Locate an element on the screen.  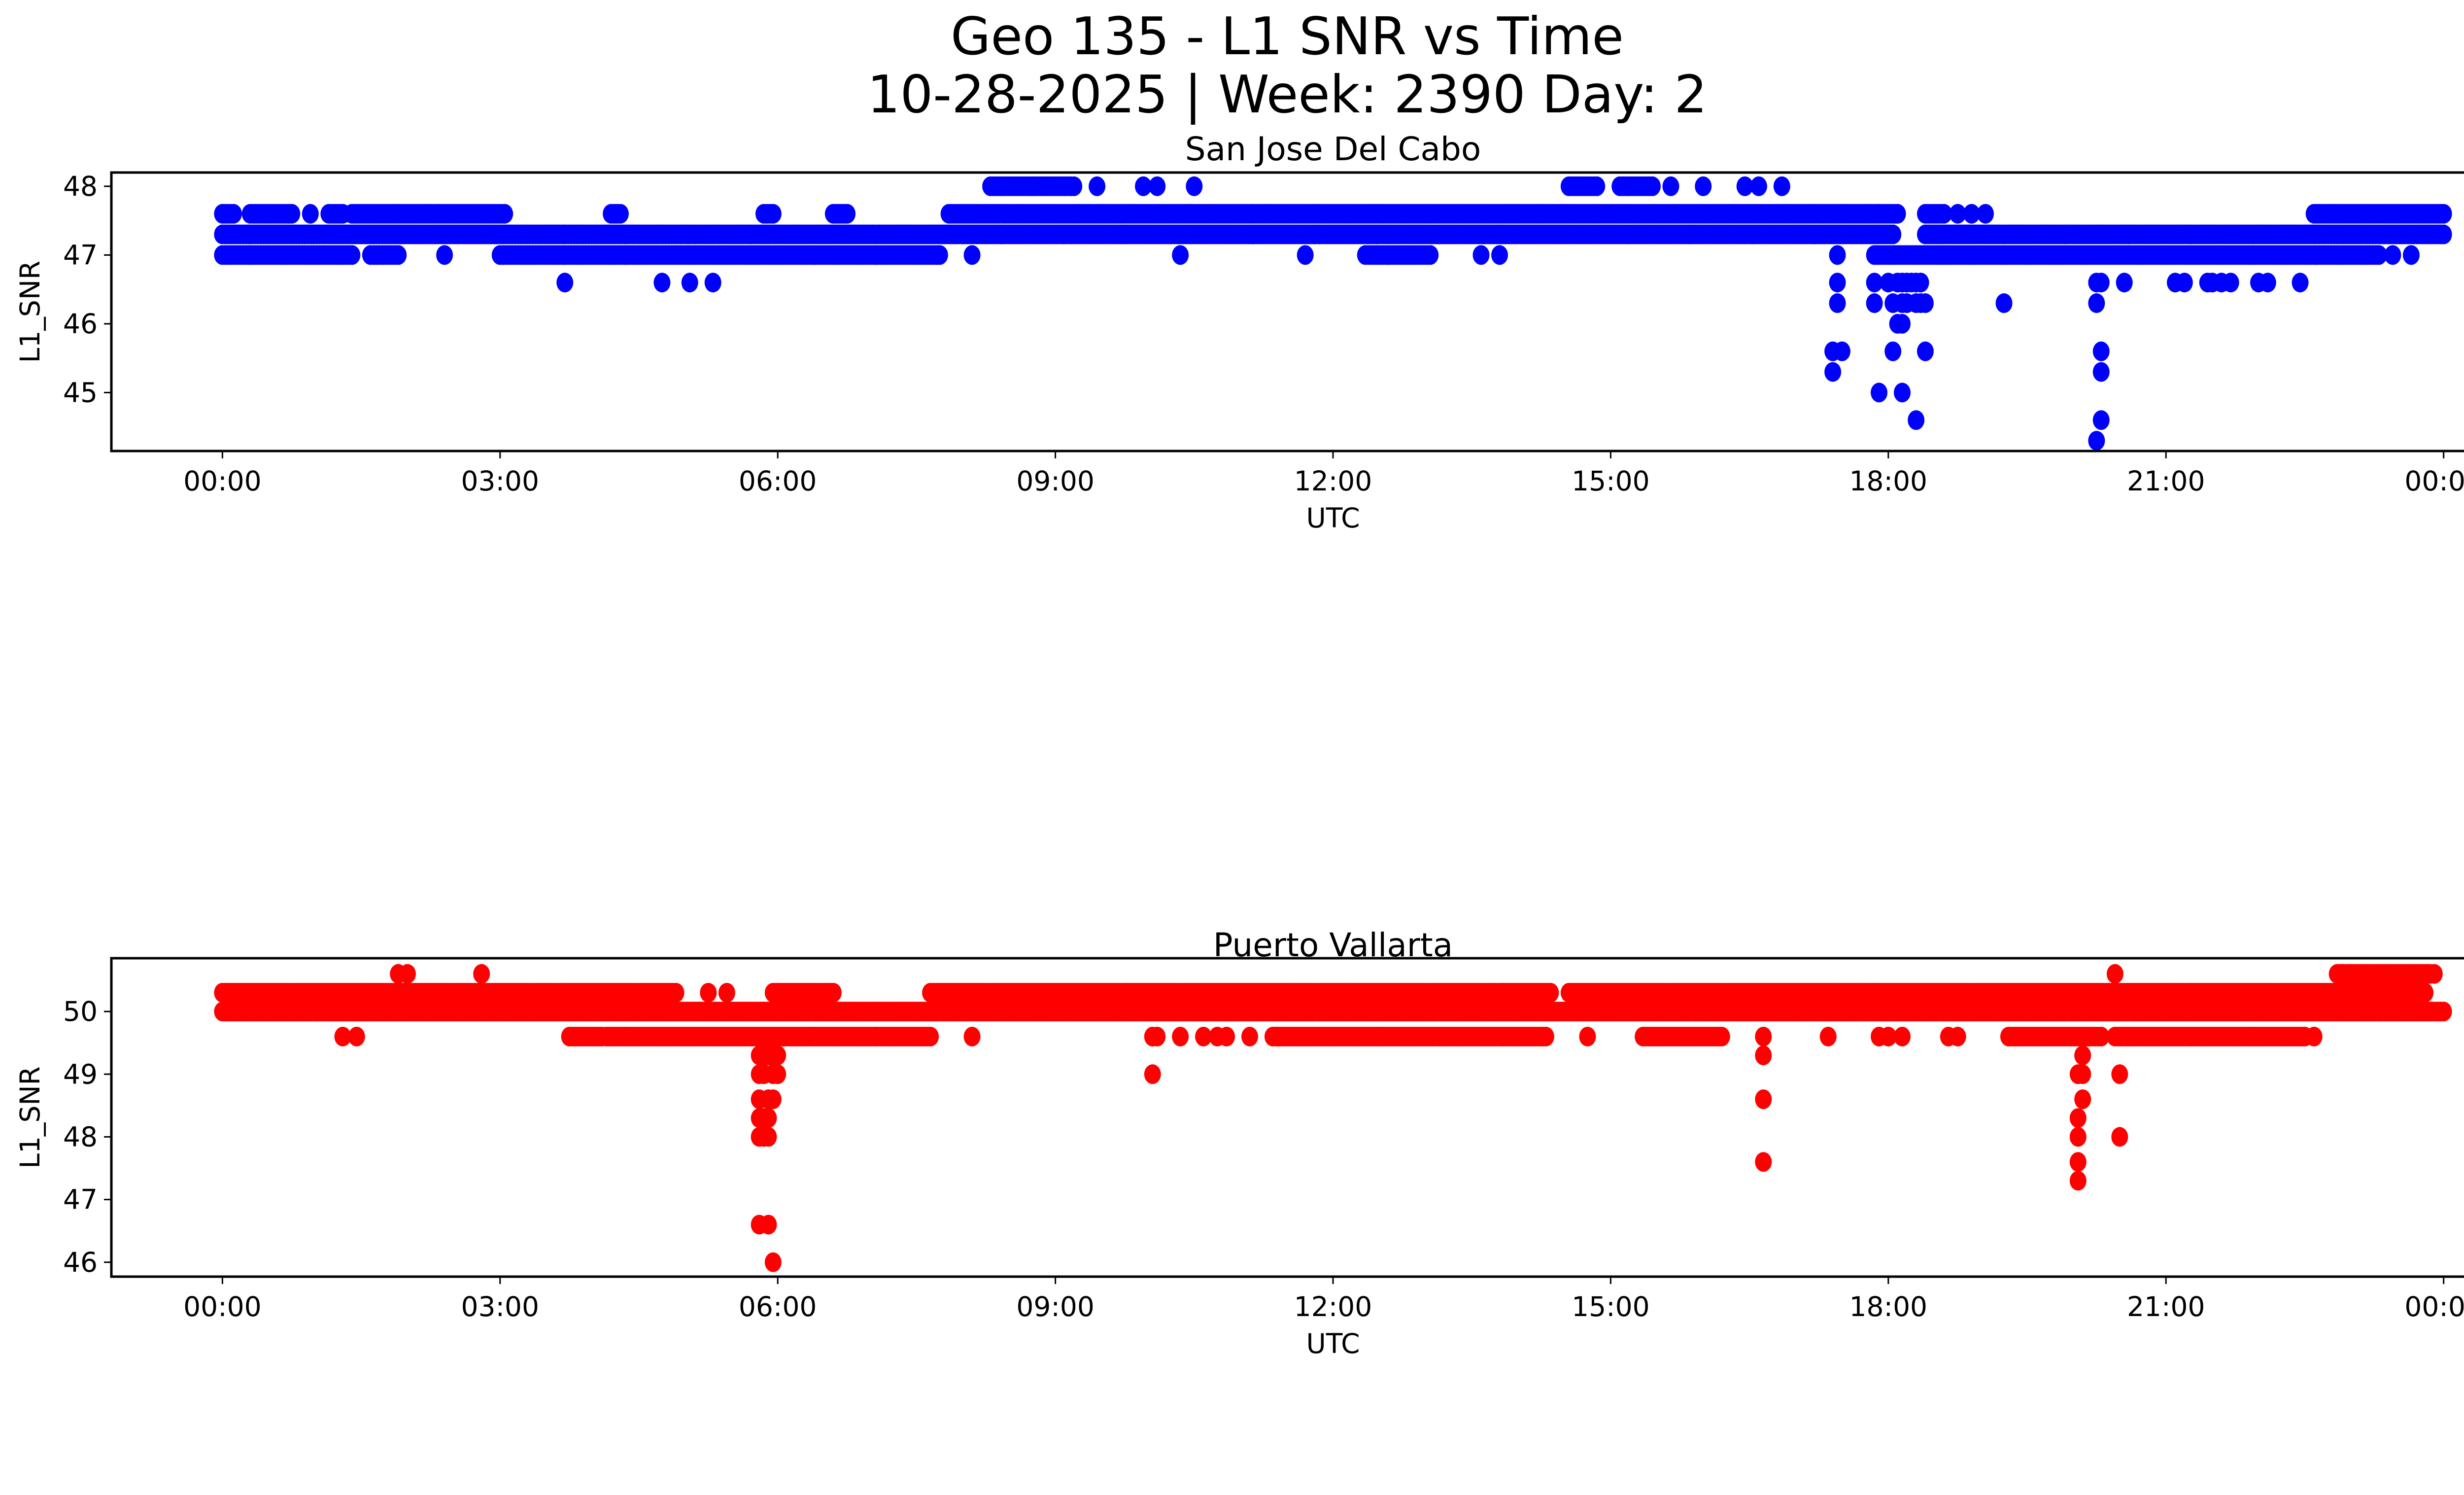
x-tick-label: 09:00 is located at coordinates (1055, 1306).